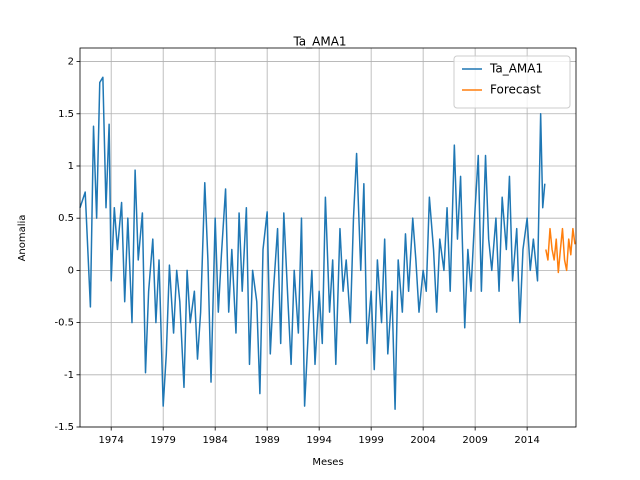 The image size is (640, 480). What do you see at coordinates (110, 440) in the screenshot?
I see `x-tick-label: 1974` at bounding box center [110, 440].